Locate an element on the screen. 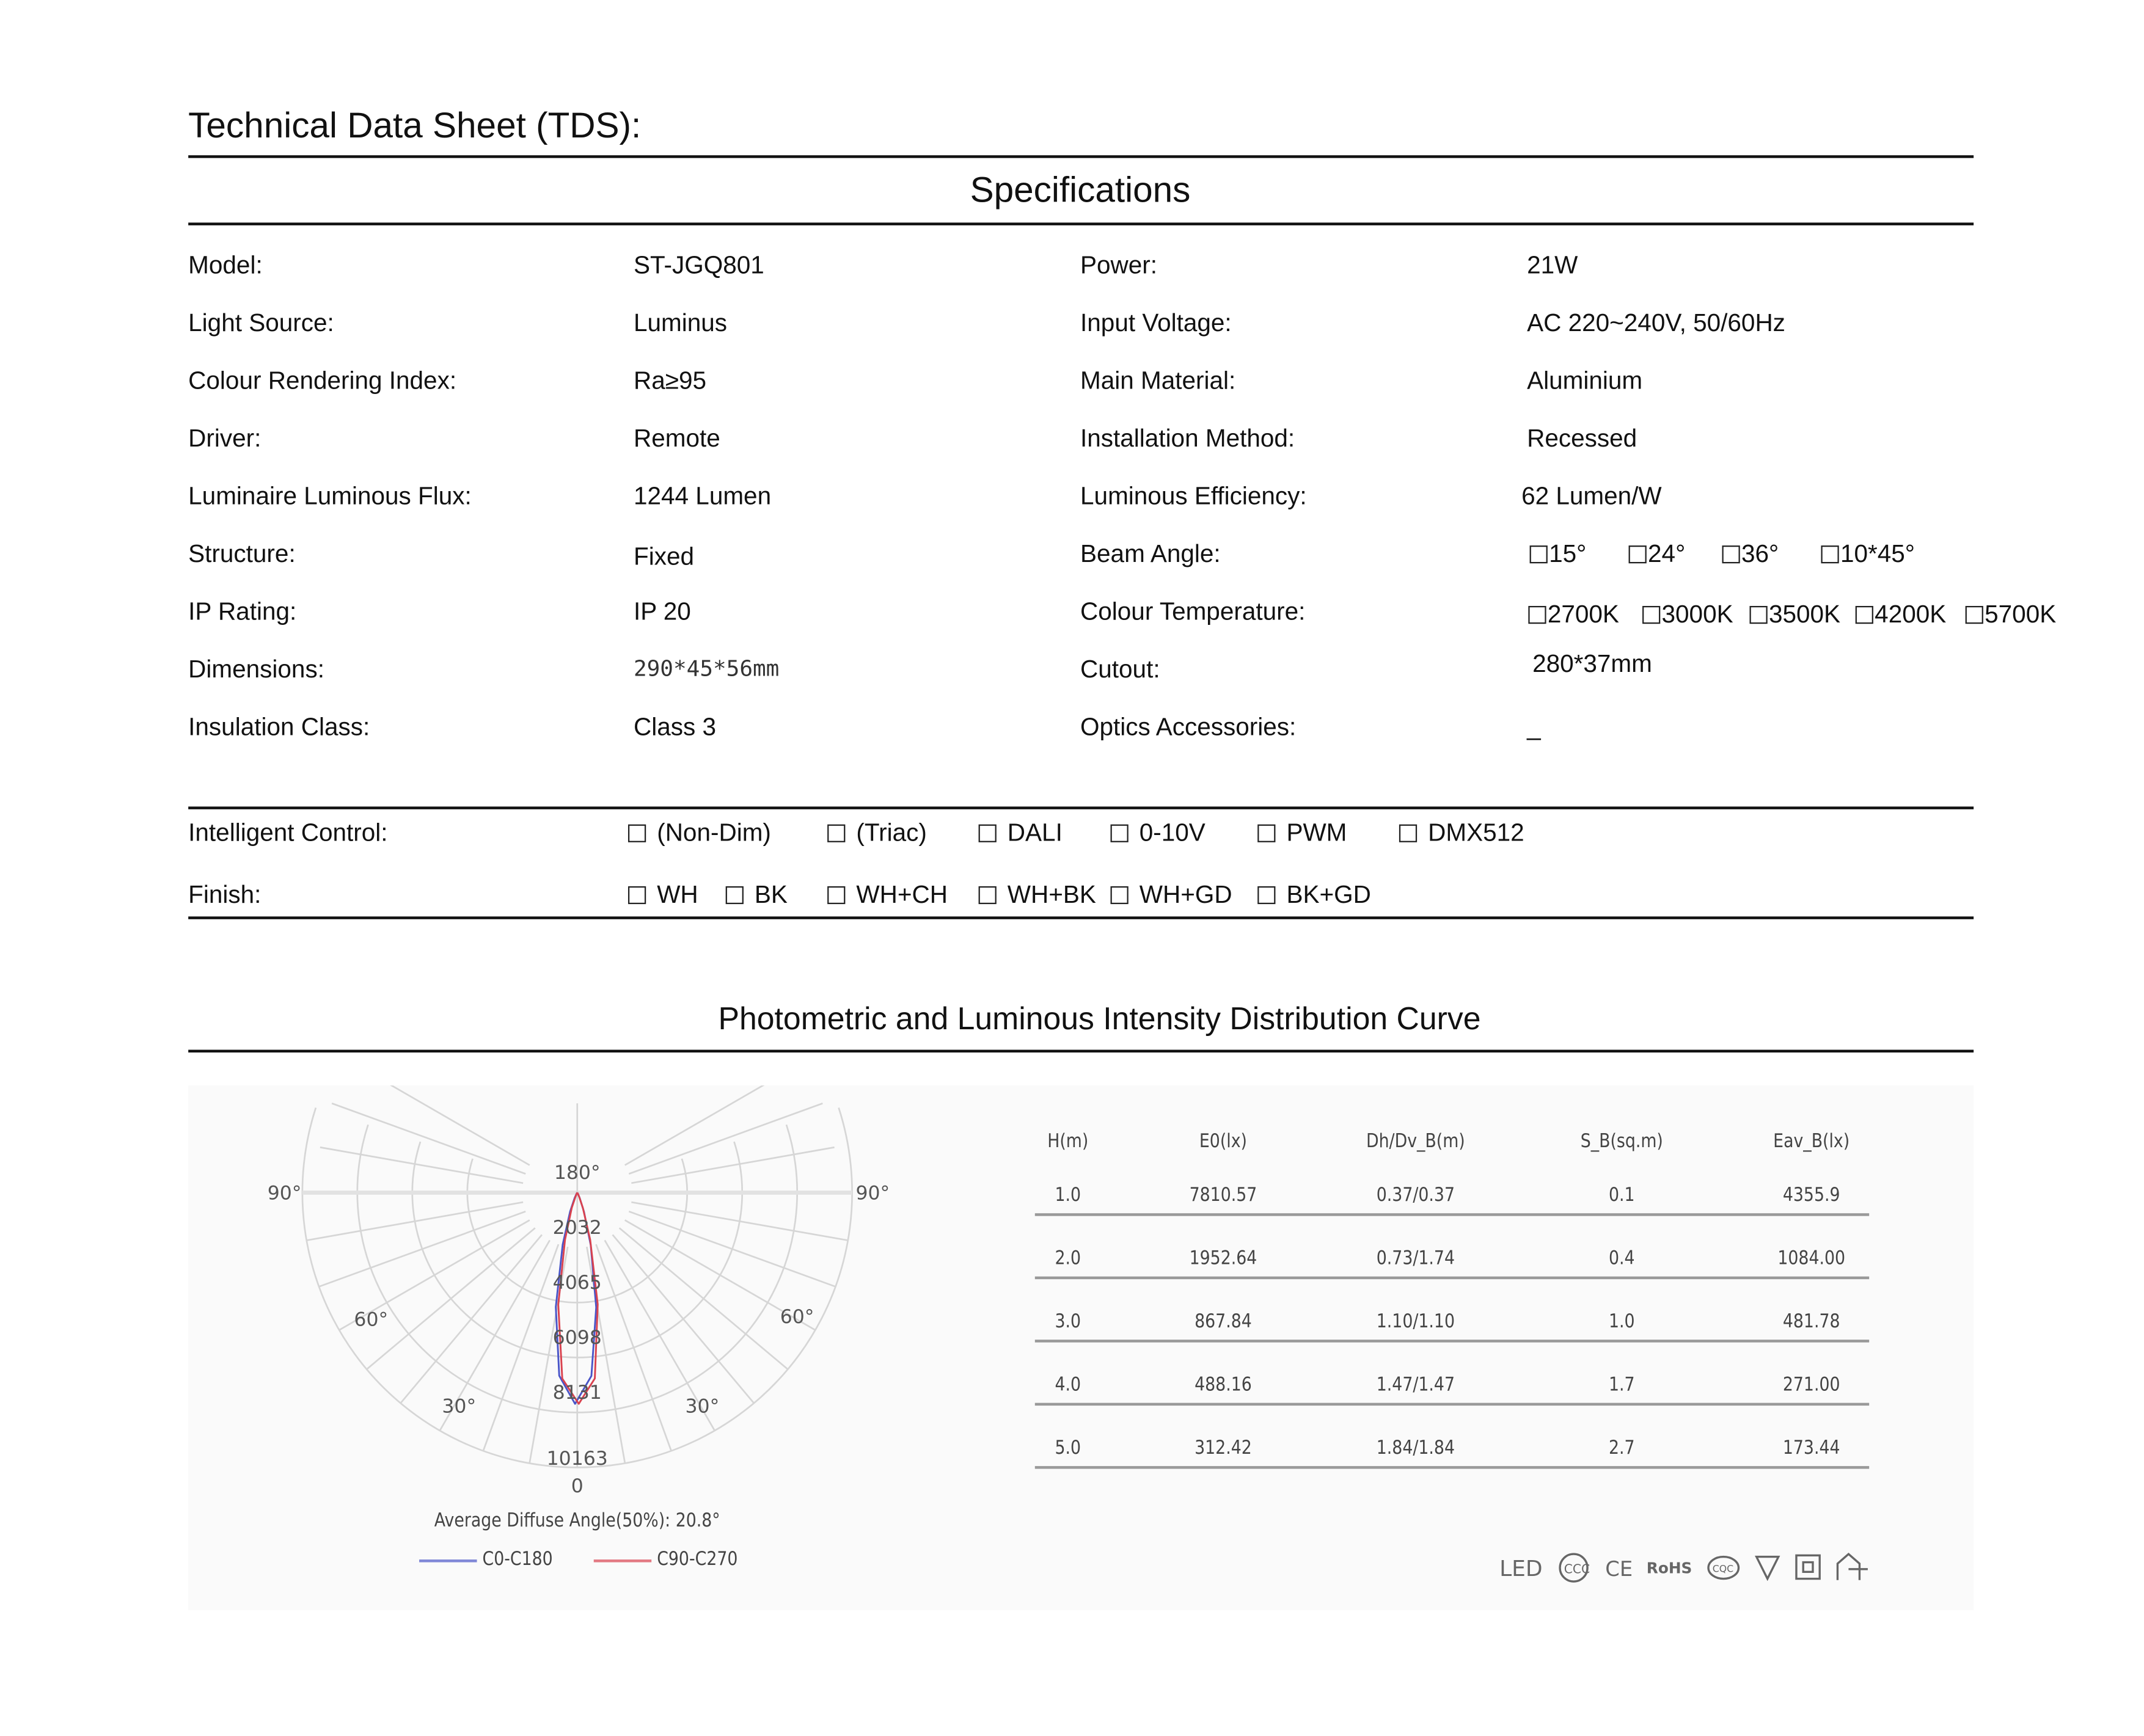 The width and height of the screenshot is (2144, 1736). table-cell: 0.37/0.37 is located at coordinates (1415, 1195).